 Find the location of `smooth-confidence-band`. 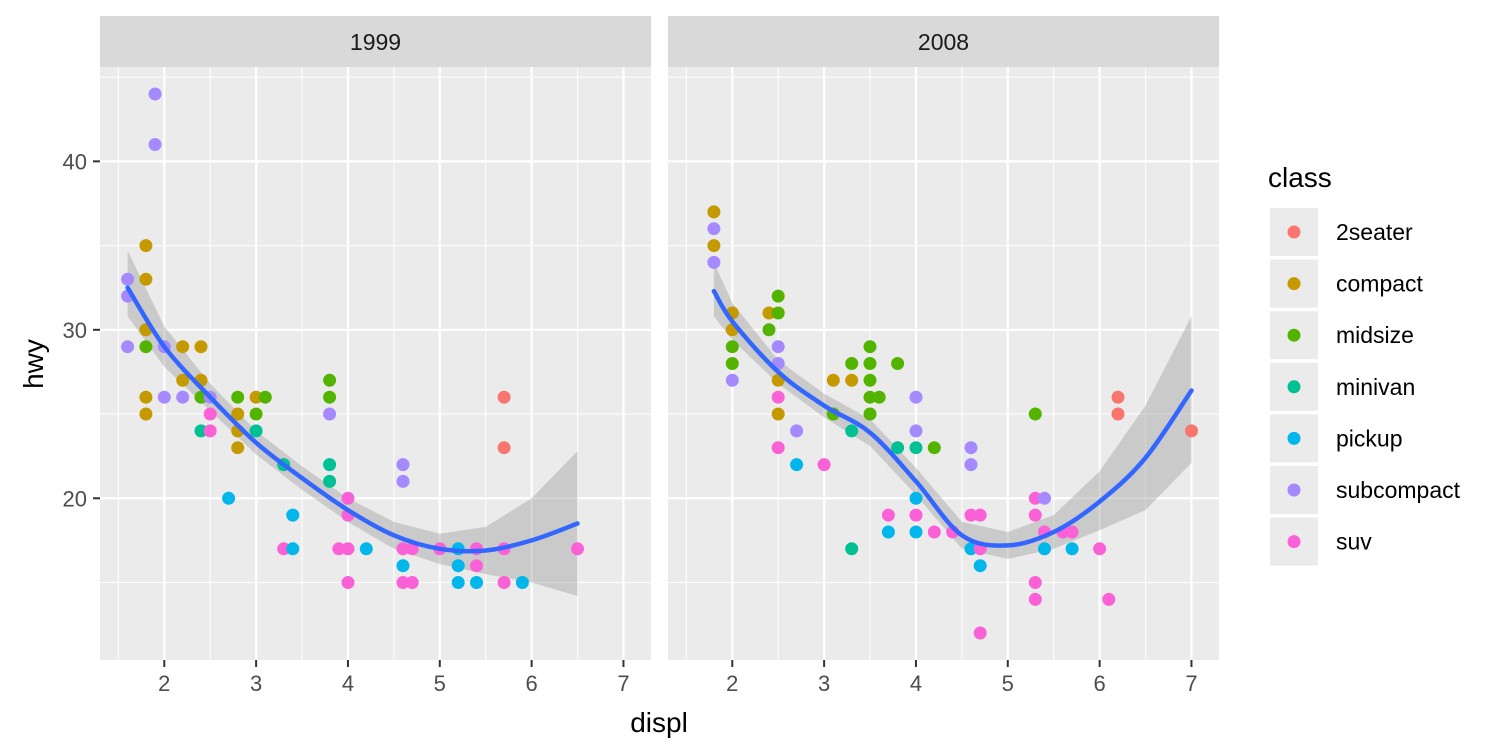

smooth-confidence-band is located at coordinates (352, 423).